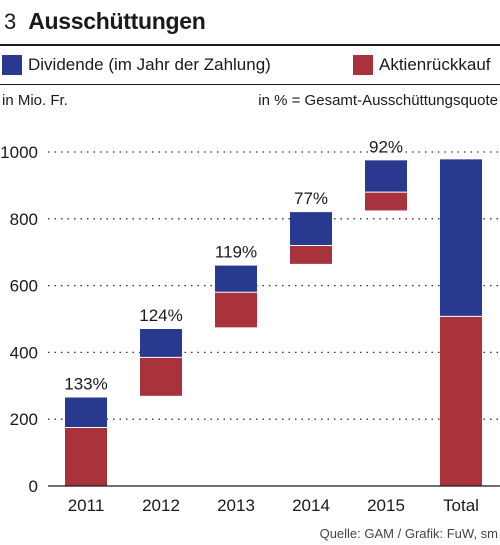 This screenshot has width=500, height=545. Describe the element at coordinates (236, 310) in the screenshot. I see `bar-buyback-2013` at that location.